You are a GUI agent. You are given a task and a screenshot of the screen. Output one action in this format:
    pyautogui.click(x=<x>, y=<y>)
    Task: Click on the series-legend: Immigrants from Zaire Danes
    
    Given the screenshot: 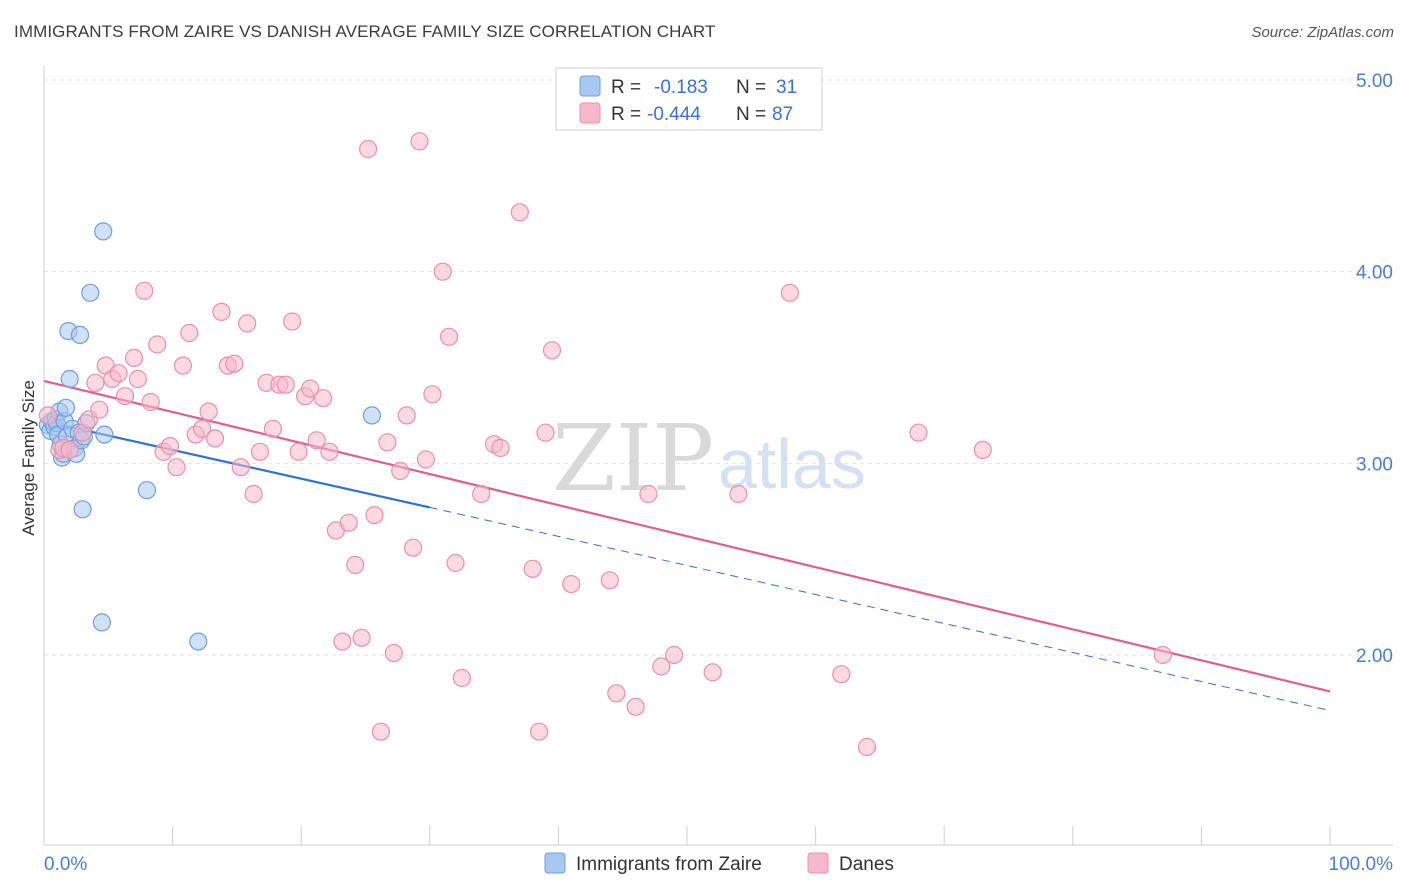 What is the action you would take?
    pyautogui.click(x=719, y=863)
    